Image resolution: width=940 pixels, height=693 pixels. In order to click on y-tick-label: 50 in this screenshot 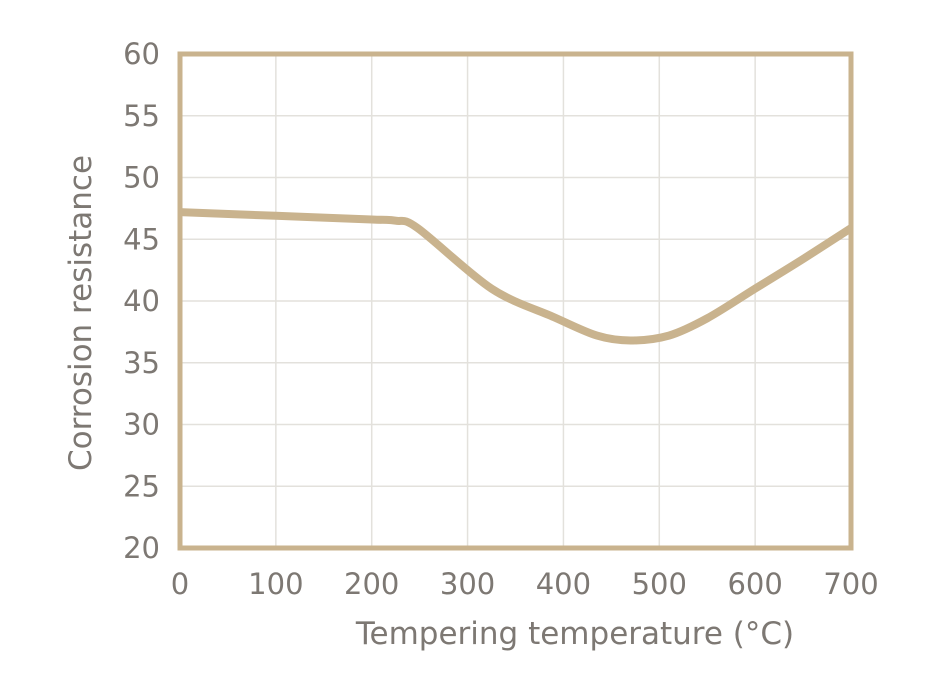, I will do `click(141, 178)`.